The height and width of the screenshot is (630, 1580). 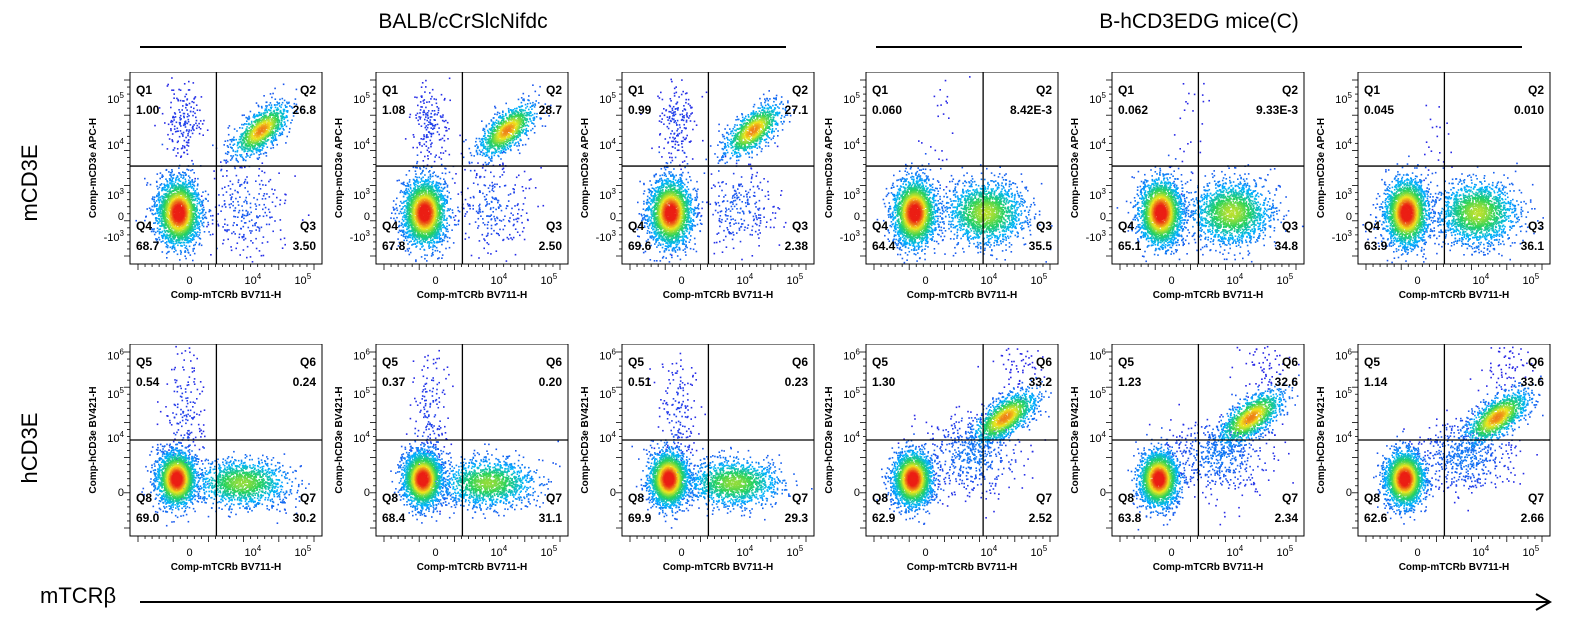 I want to click on quadrant-value-q5: 0.51, so click(x=640, y=382).